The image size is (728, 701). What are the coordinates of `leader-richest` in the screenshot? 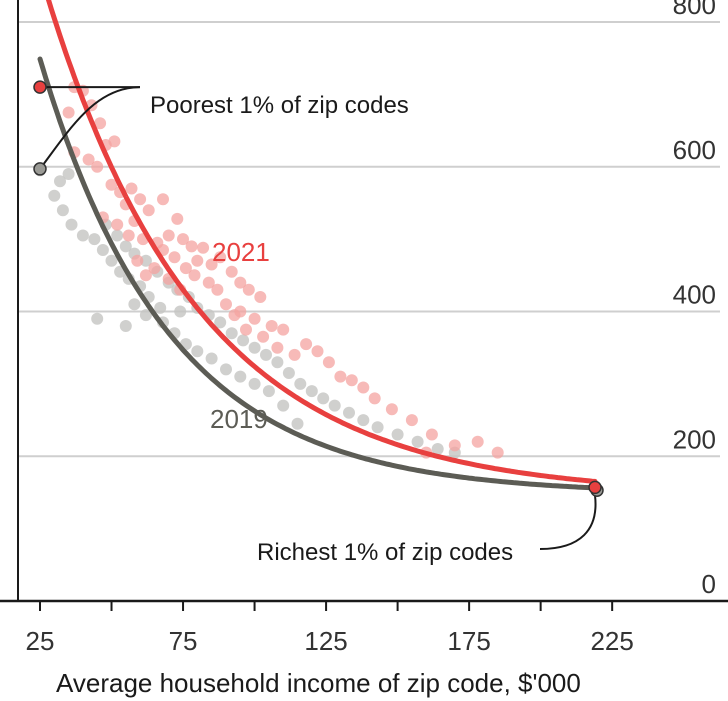 It's located at (568, 522).